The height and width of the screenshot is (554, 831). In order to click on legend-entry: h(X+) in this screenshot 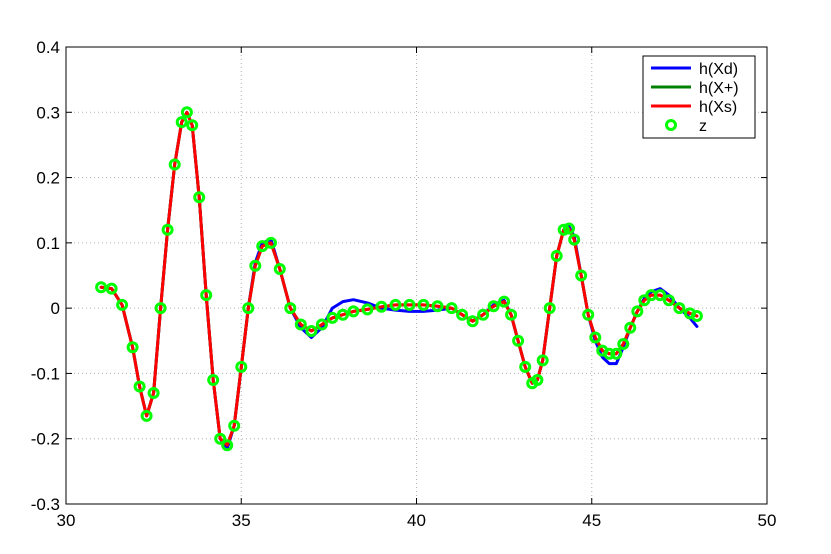, I will do `click(695, 88)`.